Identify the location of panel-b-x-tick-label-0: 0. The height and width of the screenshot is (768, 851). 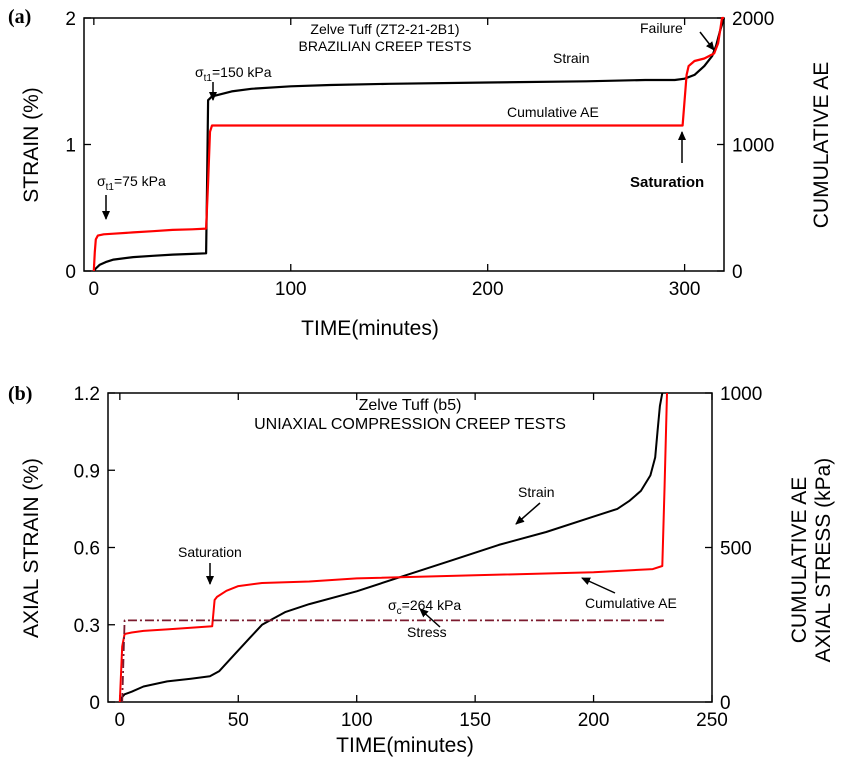
(120, 720).